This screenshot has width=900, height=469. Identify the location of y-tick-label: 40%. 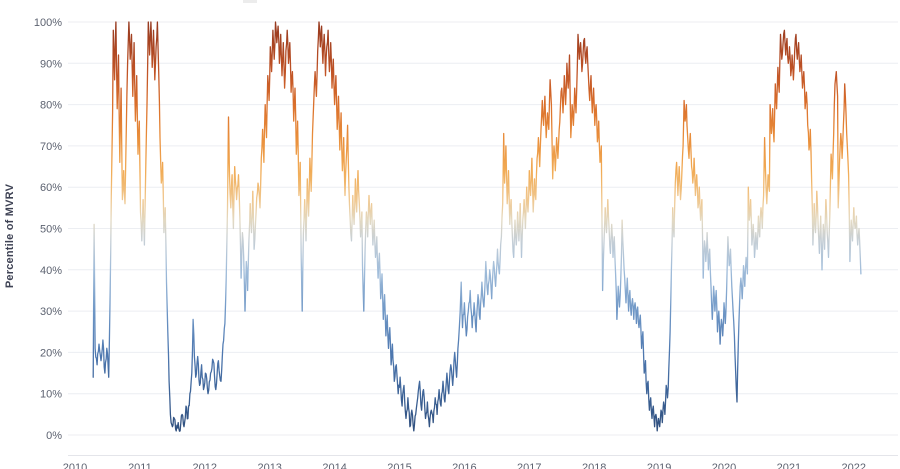
(51, 271).